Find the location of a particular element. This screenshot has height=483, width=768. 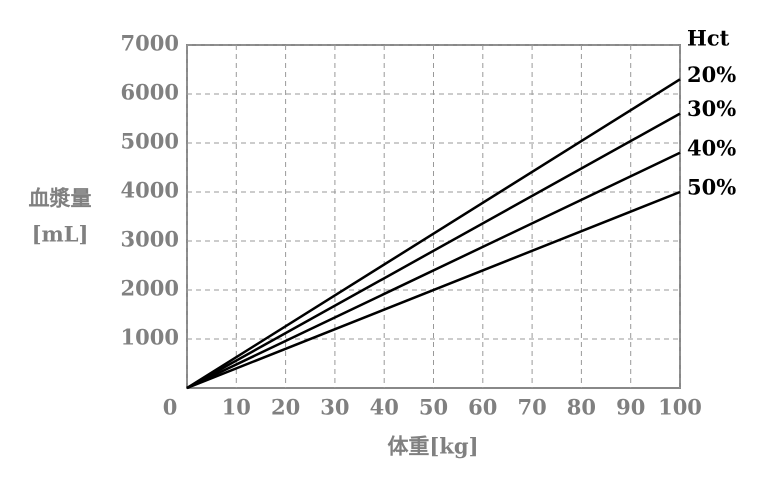

y-axis-label: [mL] is located at coordinates (60, 234).